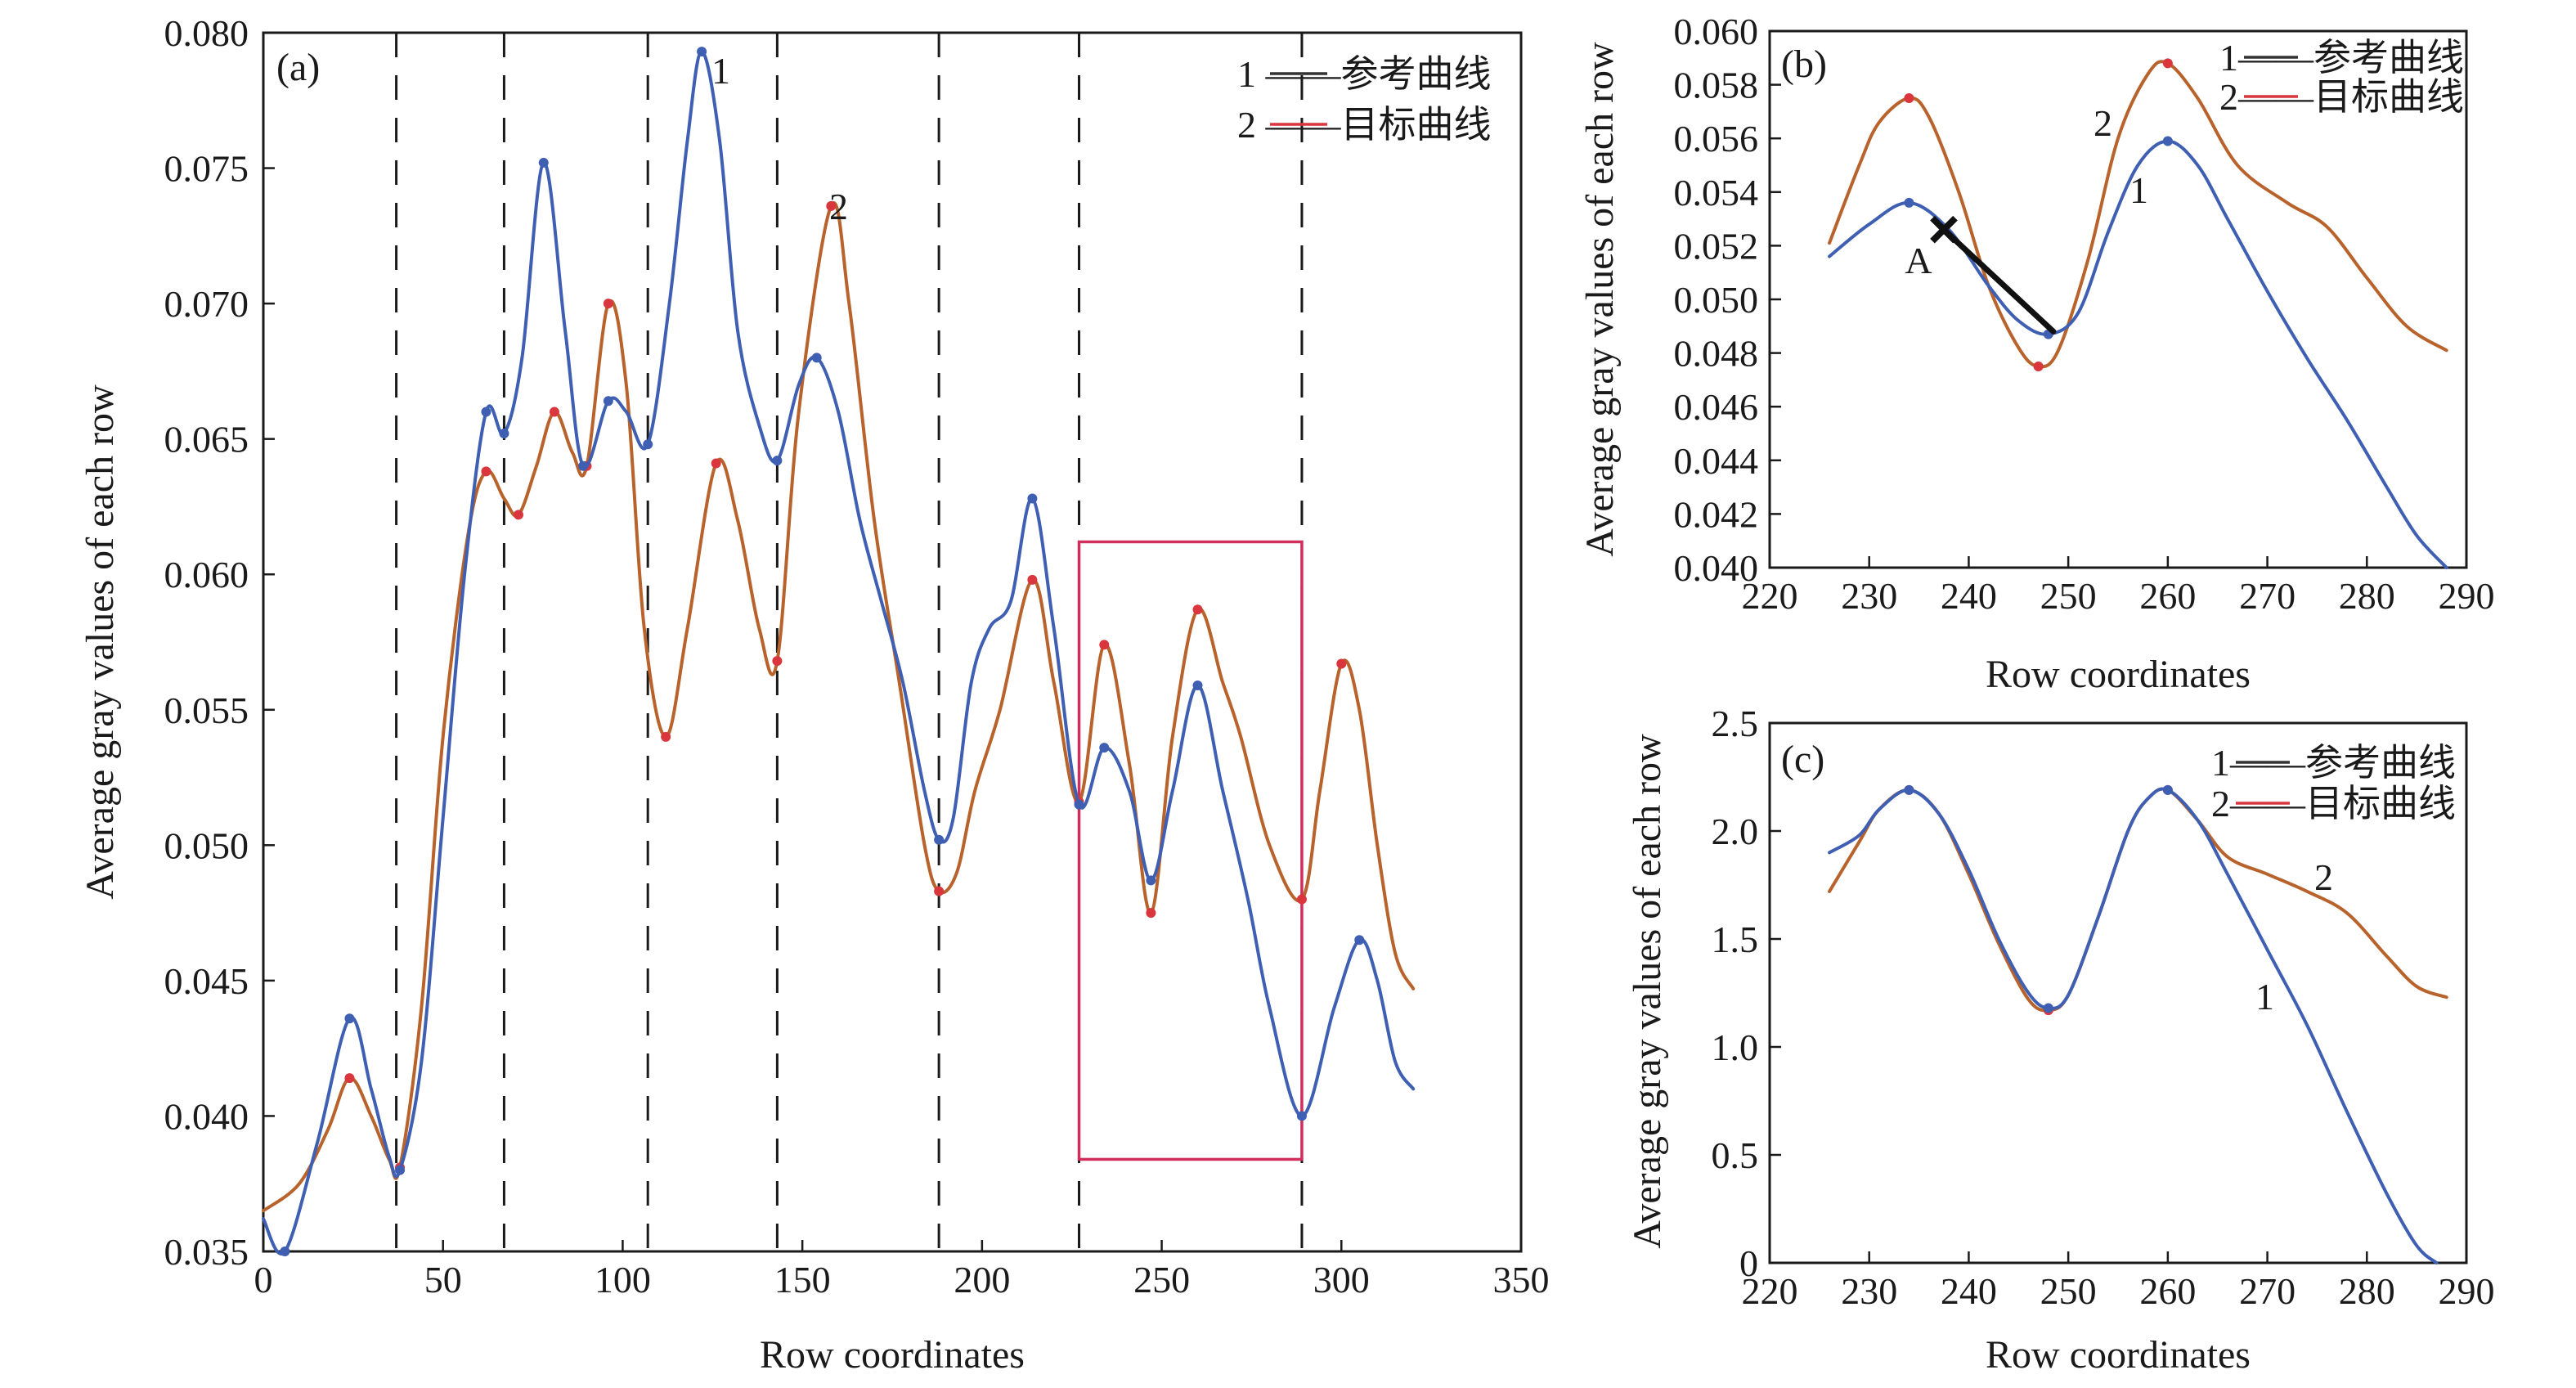  What do you see at coordinates (720, 71) in the screenshot?
I see `curve-label-a-1: 1` at bounding box center [720, 71].